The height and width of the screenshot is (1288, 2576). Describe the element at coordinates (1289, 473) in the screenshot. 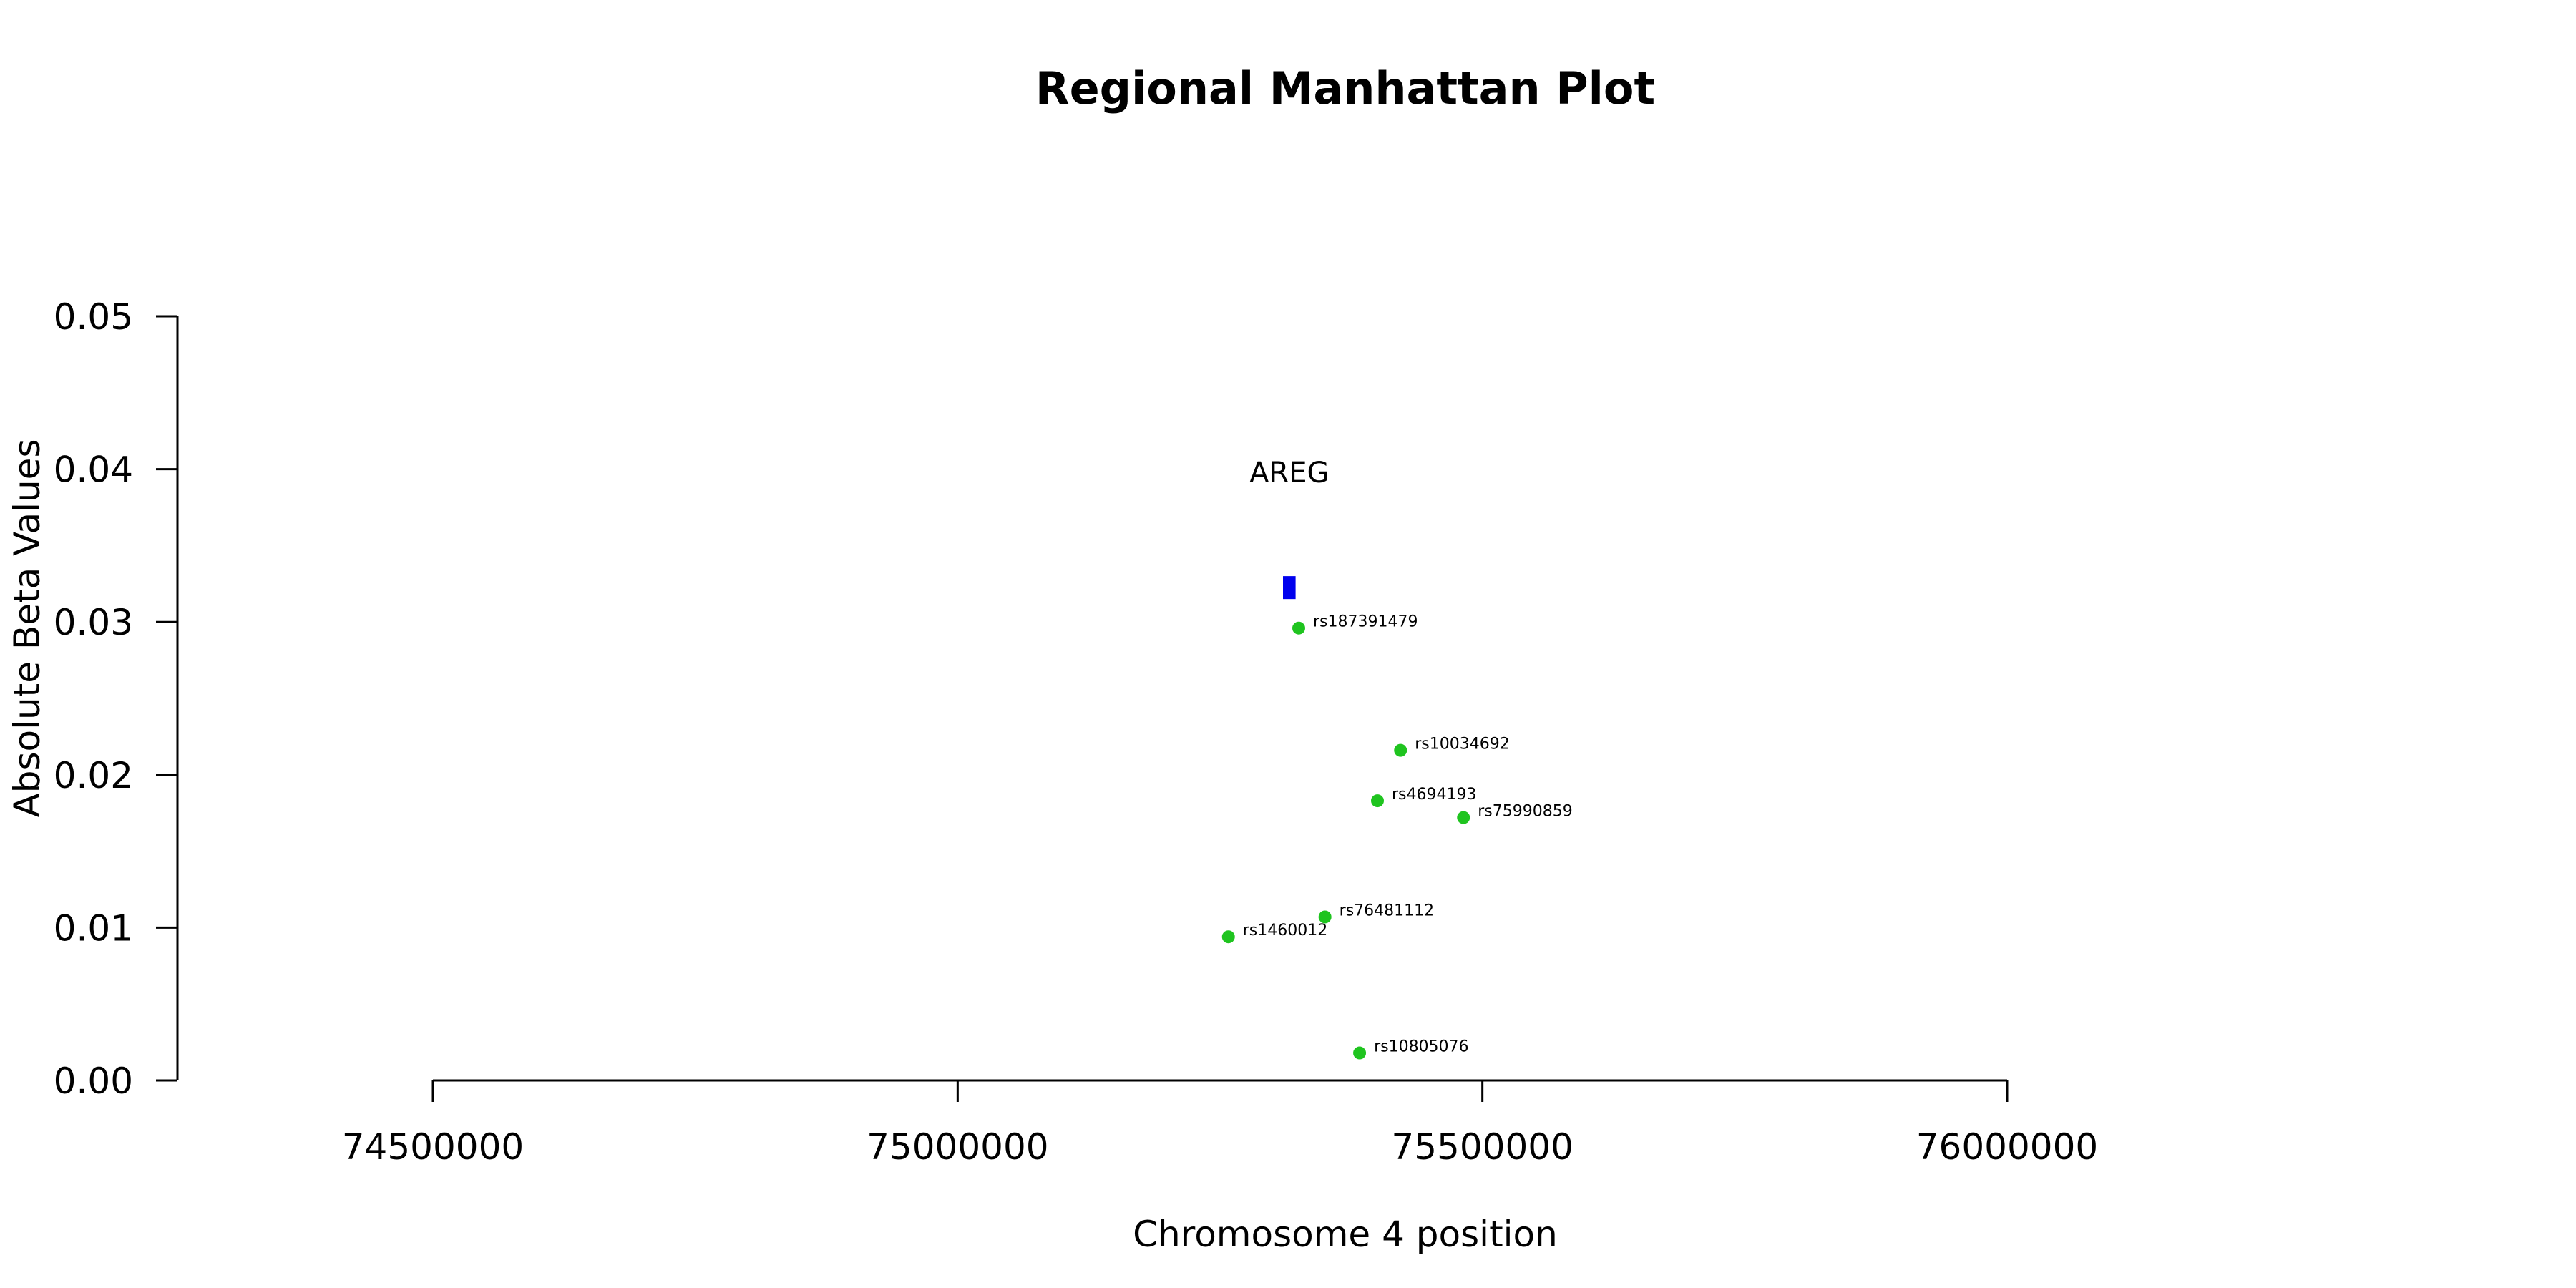

I see `gene-label: AREG` at that location.